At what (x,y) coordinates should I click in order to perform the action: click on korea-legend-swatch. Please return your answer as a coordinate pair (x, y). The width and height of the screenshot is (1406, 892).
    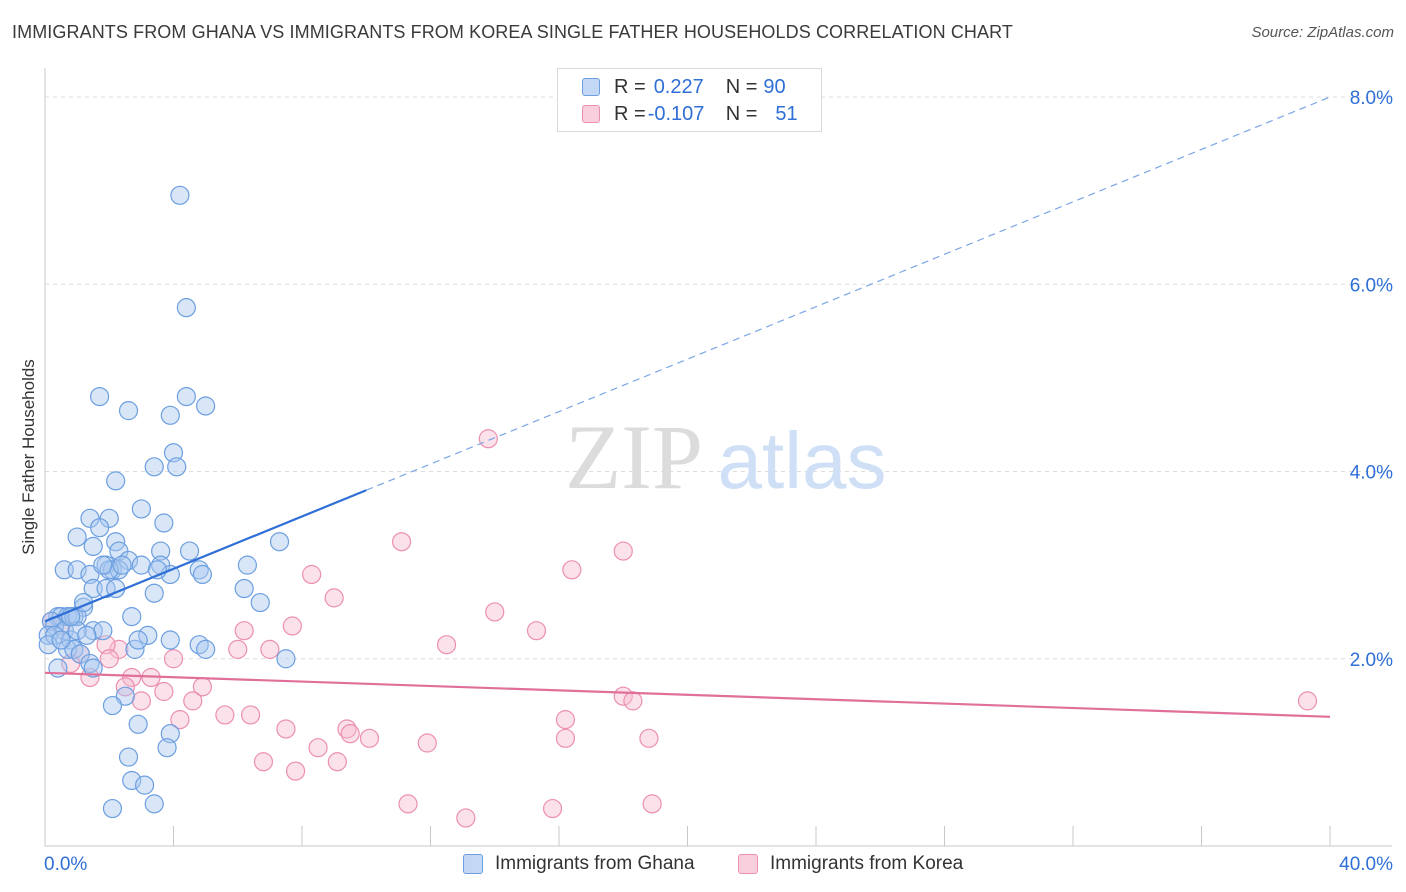
    Looking at the image, I should click on (748, 864).